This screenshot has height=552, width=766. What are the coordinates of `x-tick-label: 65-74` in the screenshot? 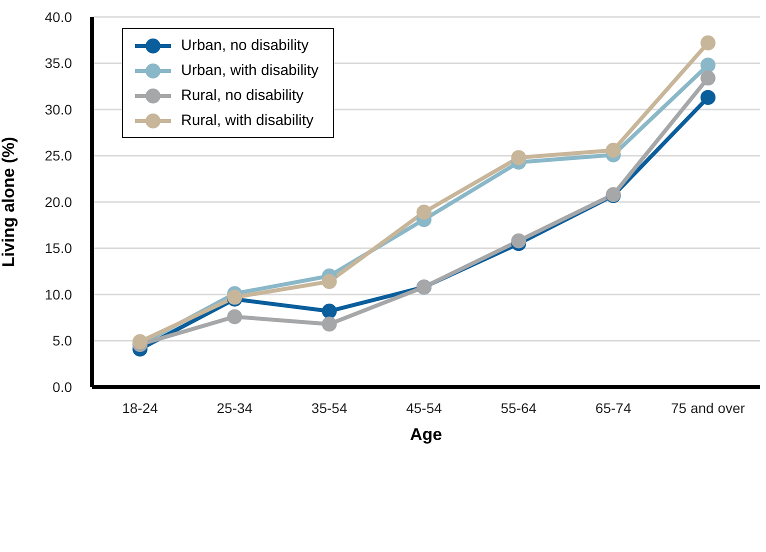 It's located at (613, 408).